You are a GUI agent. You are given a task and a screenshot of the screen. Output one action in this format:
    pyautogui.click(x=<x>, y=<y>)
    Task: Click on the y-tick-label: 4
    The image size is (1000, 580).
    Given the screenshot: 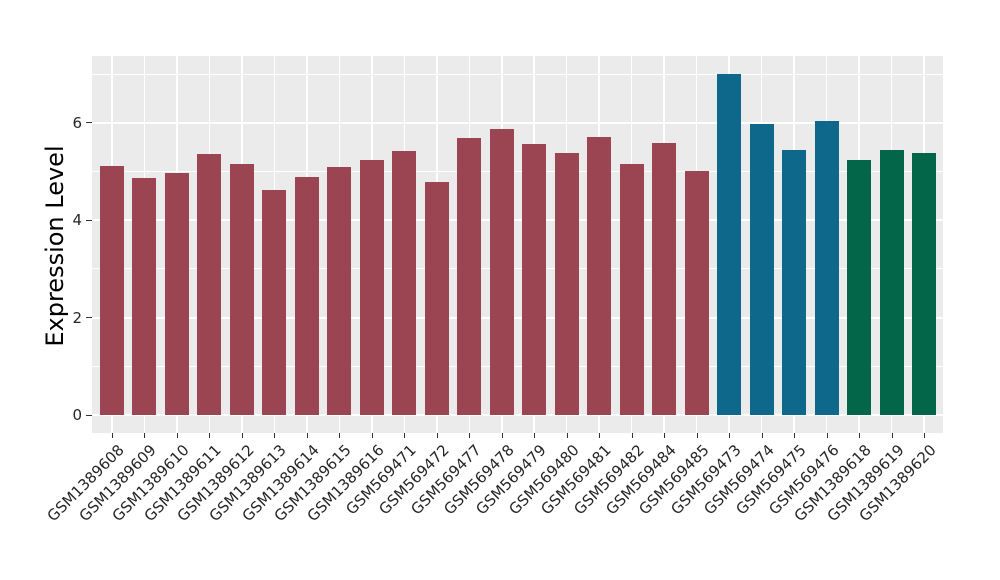 What is the action you would take?
    pyautogui.click(x=77, y=220)
    